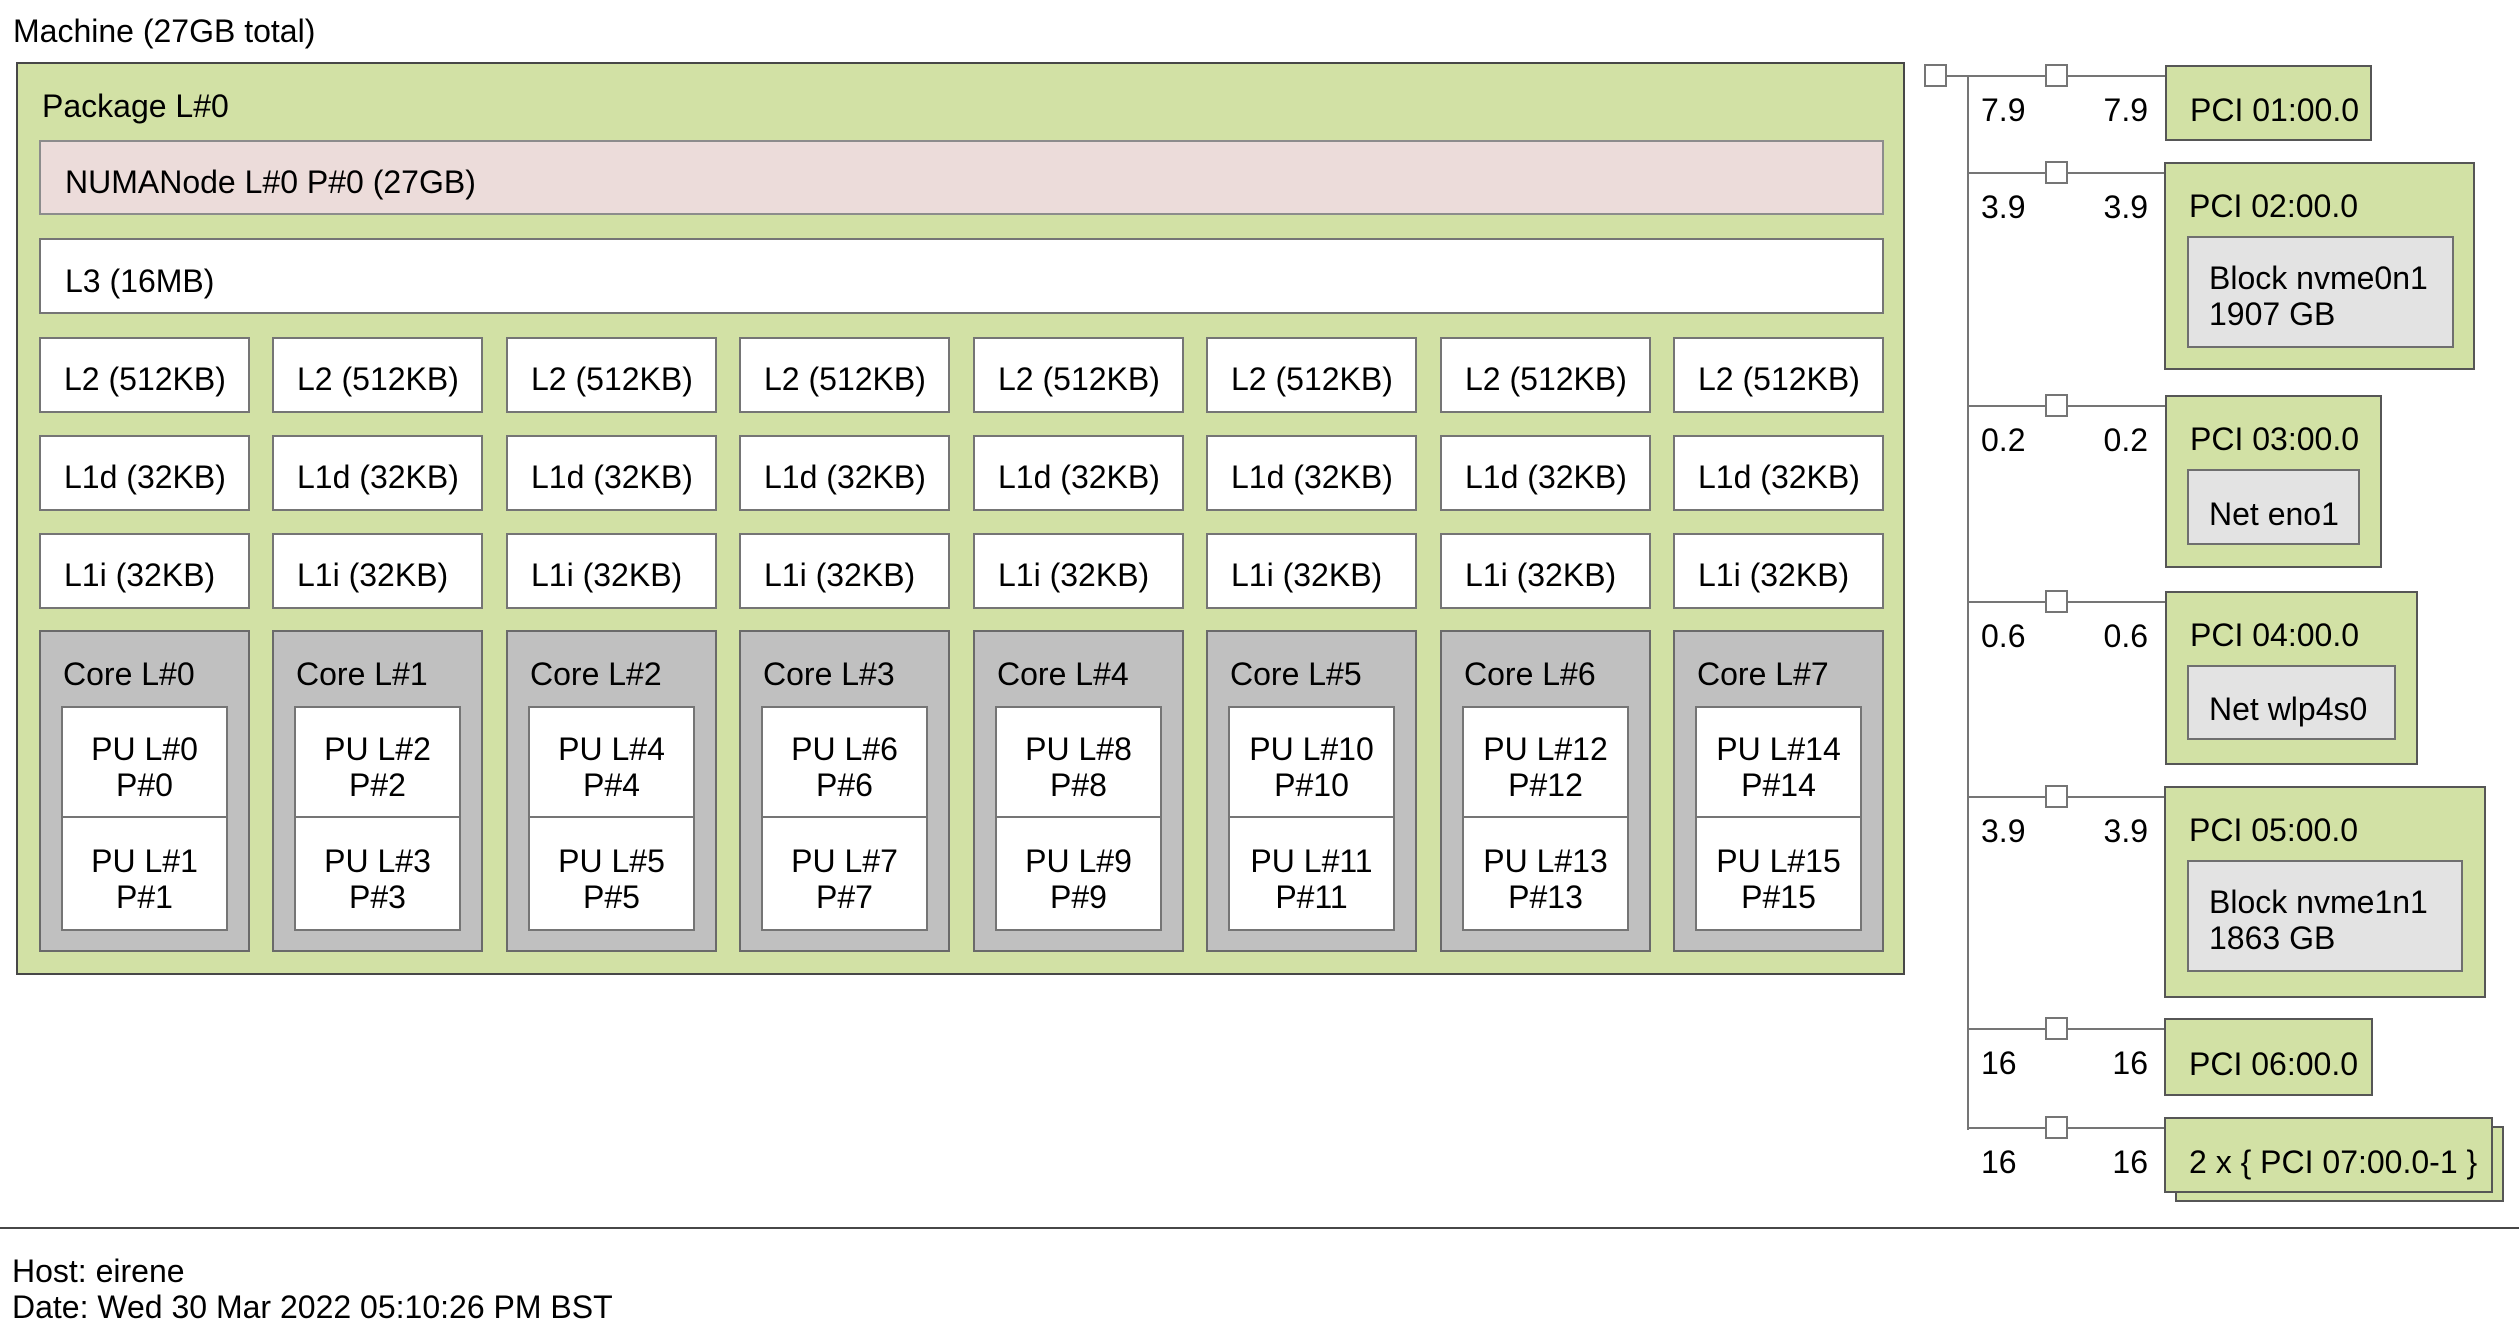  Describe the element at coordinates (377, 749) in the screenshot. I see `pu-label-line: PU L#2` at that location.